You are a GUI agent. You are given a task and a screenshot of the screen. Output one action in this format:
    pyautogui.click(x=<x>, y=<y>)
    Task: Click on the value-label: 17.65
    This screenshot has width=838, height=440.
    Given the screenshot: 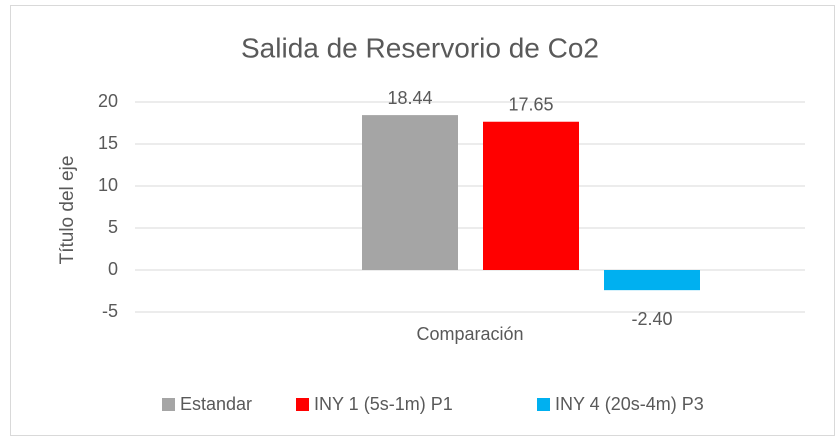 What is the action you would take?
    pyautogui.click(x=530, y=104)
    